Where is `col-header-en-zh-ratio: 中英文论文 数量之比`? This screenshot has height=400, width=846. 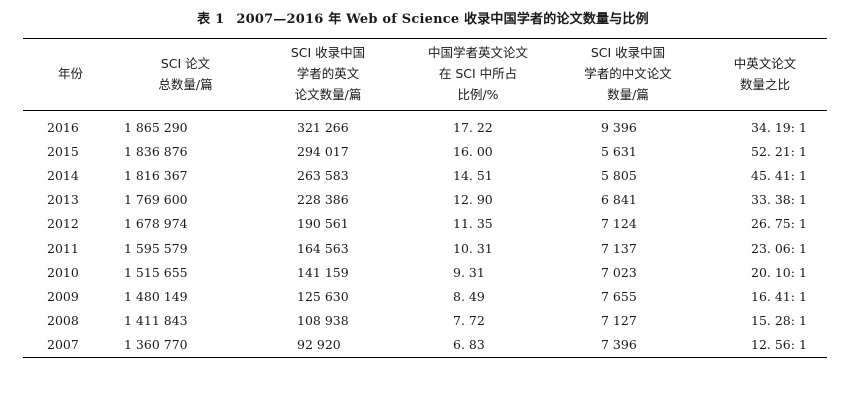 col-header-en-zh-ratio: 中英文论文 数量之比 is located at coordinates (765, 73).